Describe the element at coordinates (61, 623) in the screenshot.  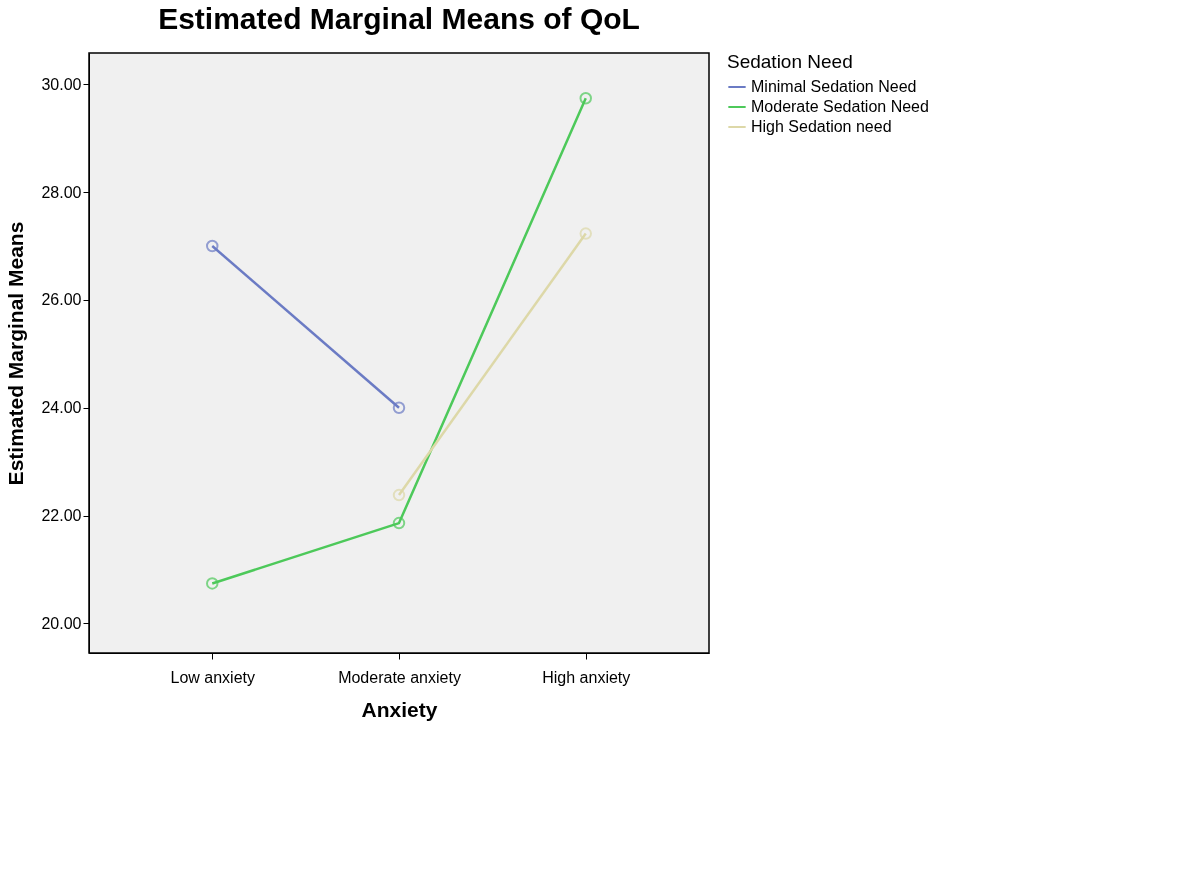
I see `y-tick-label: 20.00` at that location.